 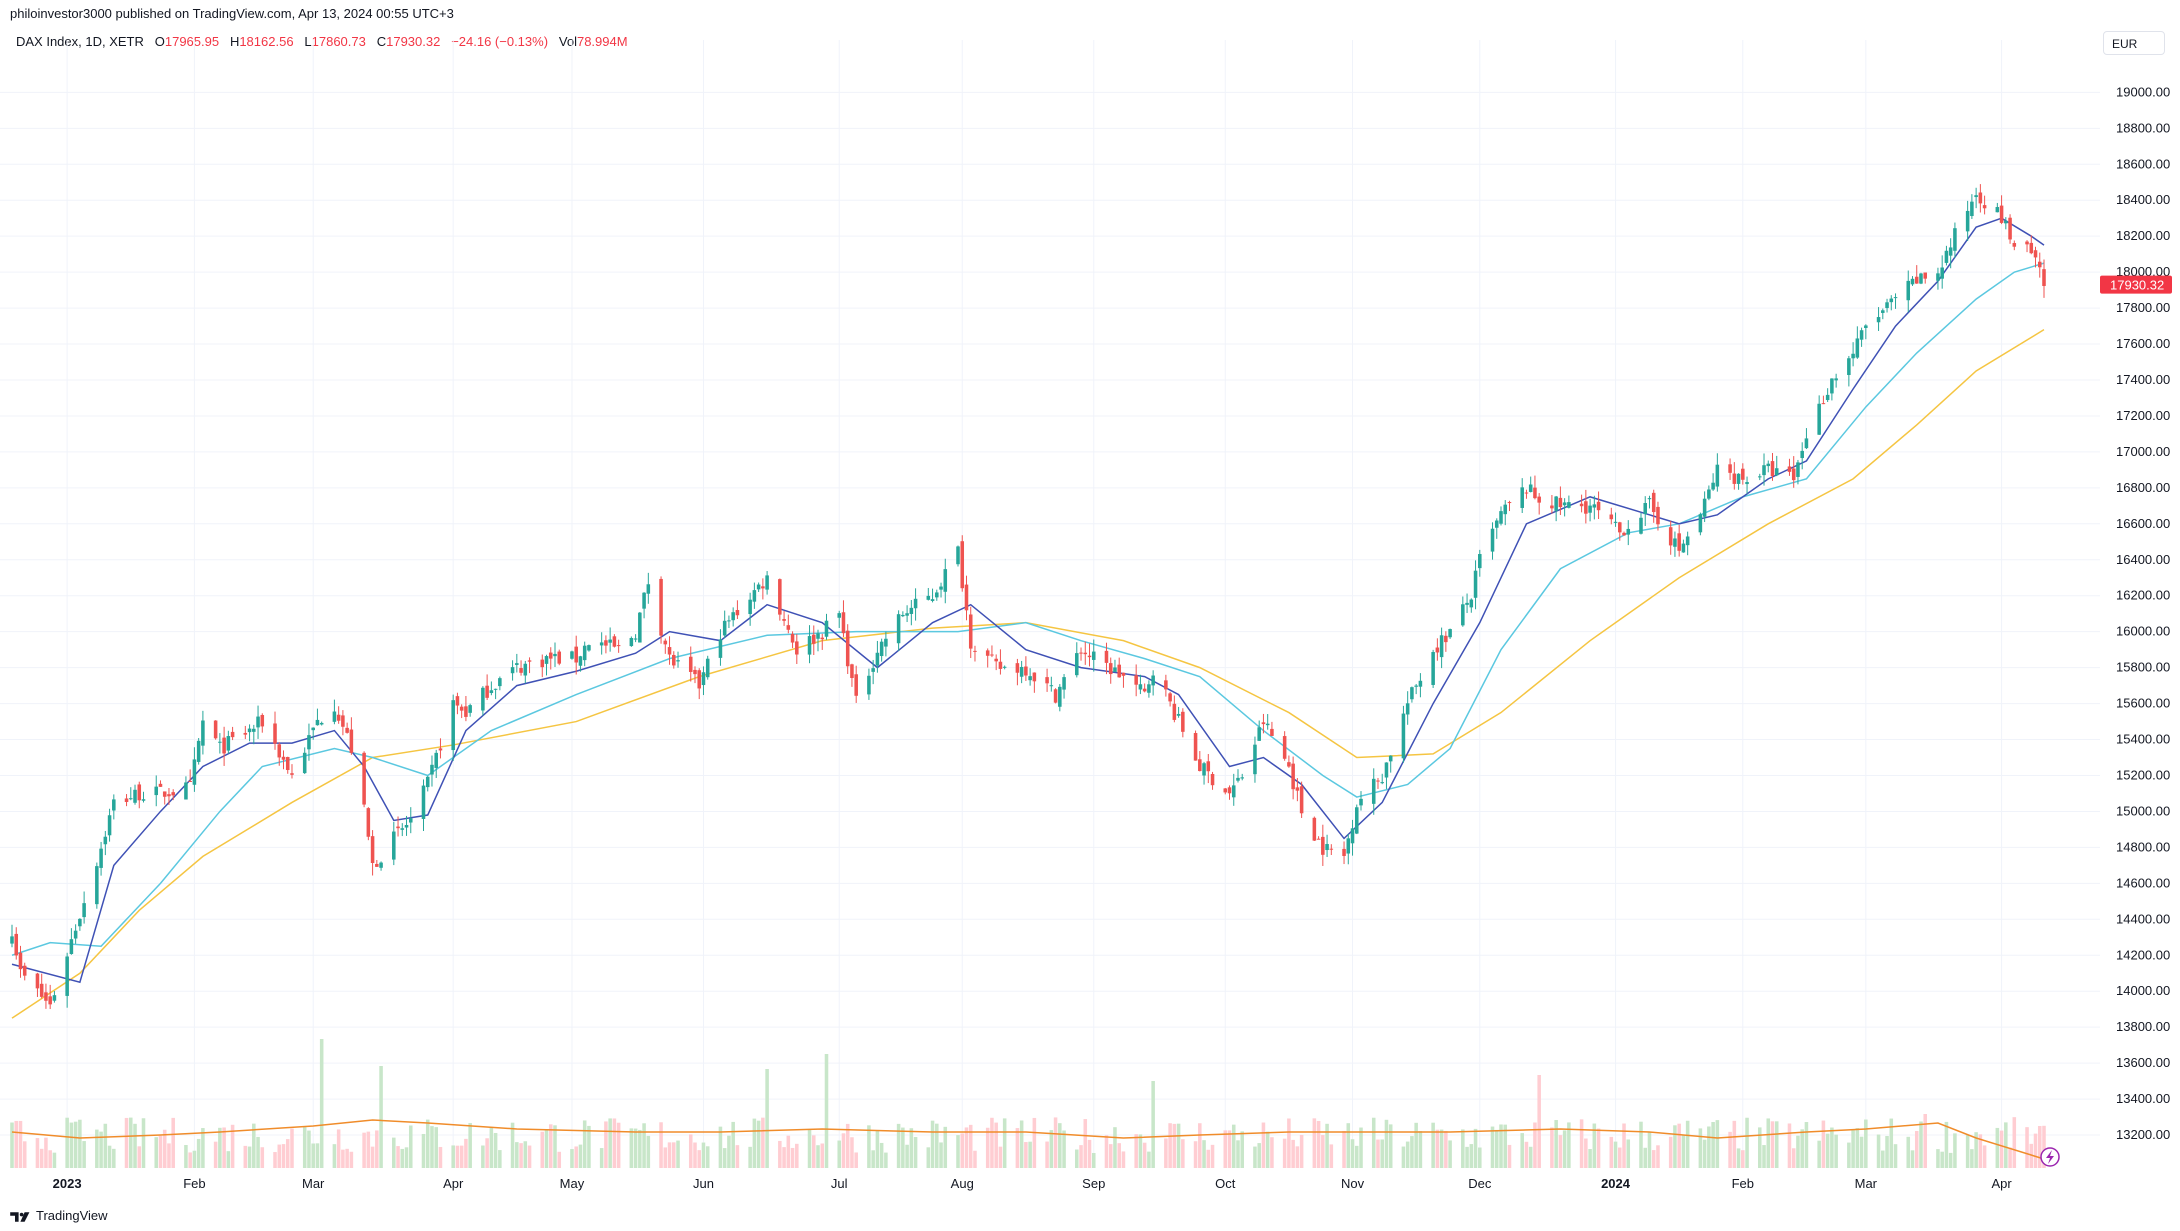 I want to click on price-tick-label: 15200.00, so click(x=2143, y=774).